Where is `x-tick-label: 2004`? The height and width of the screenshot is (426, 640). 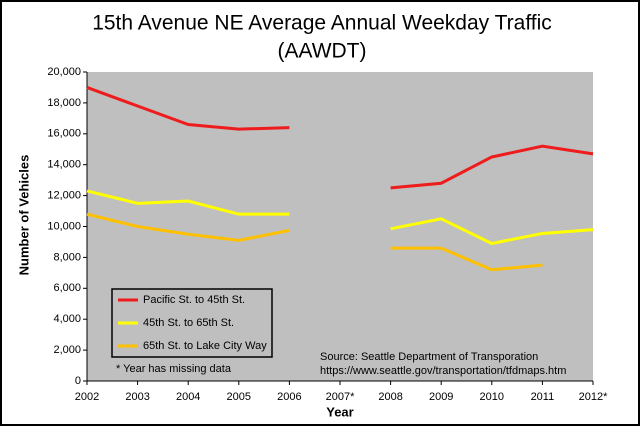 x-tick-label: 2004 is located at coordinates (188, 397).